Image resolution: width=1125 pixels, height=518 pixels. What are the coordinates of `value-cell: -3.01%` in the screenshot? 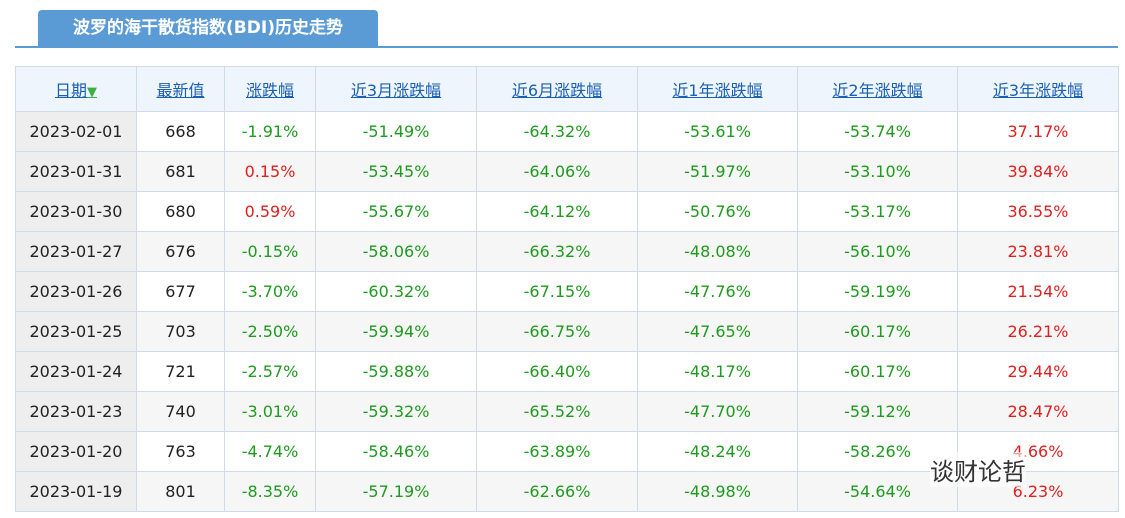 It's located at (270, 411).